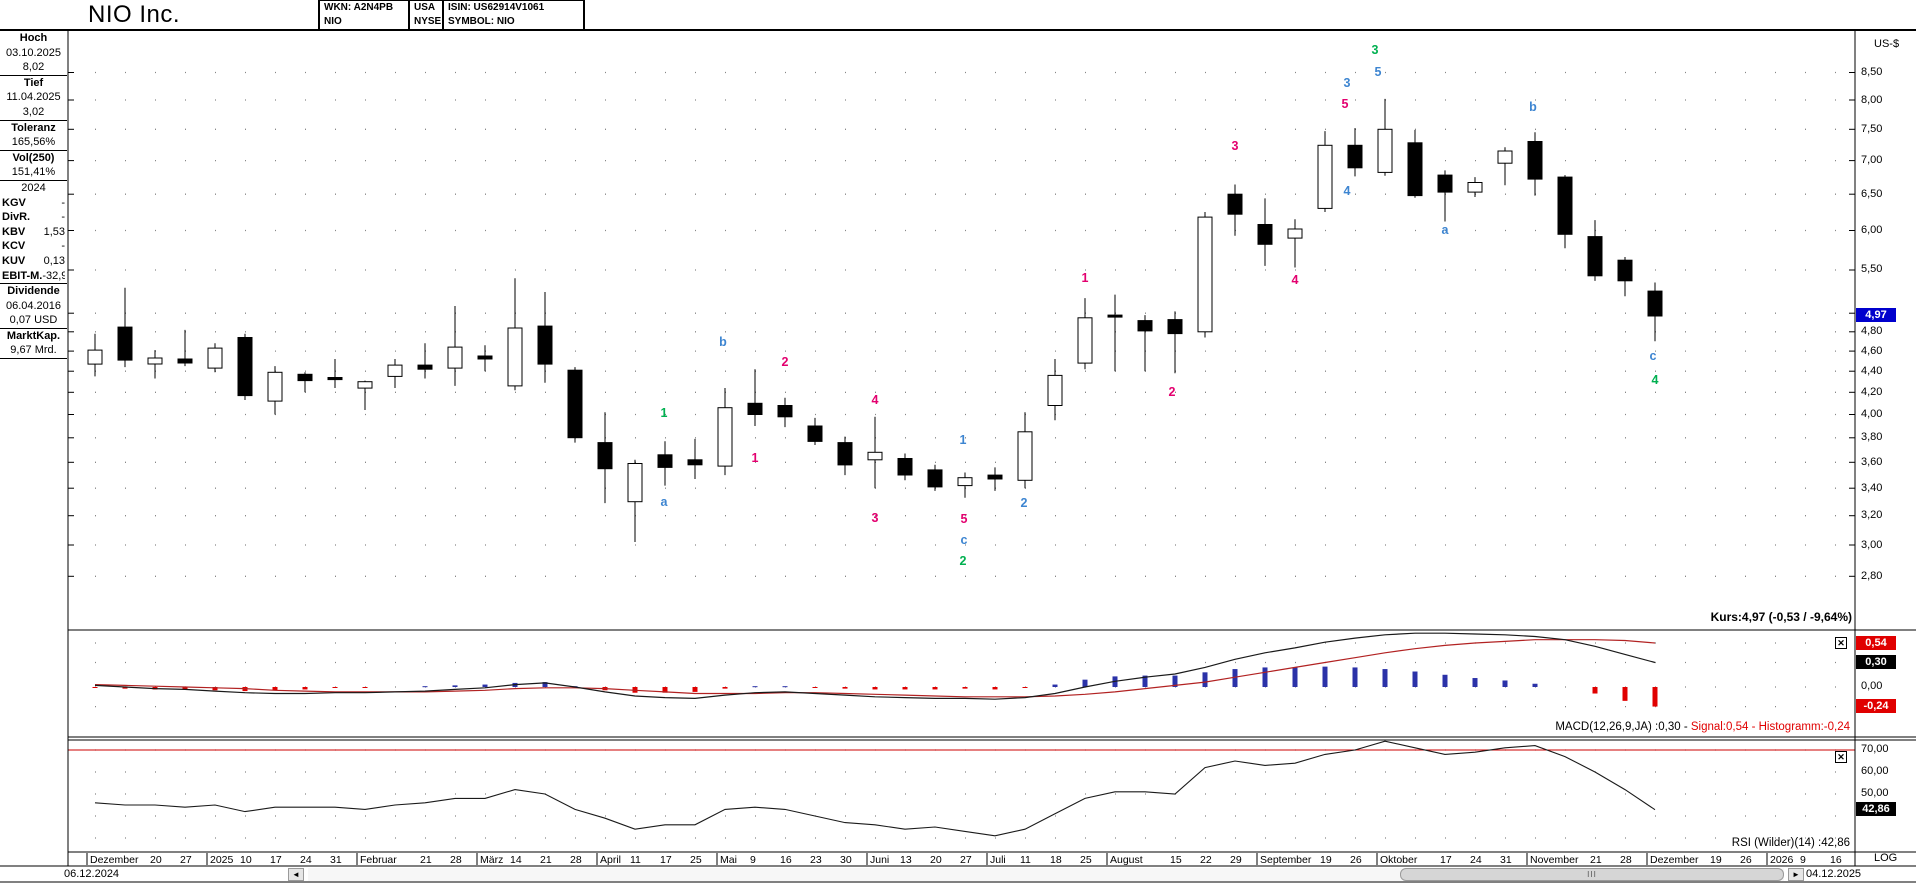 This screenshot has height=883, width=1916. Describe the element at coordinates (296, 874) in the screenshot. I see `scroll-left-button: ◄` at that location.